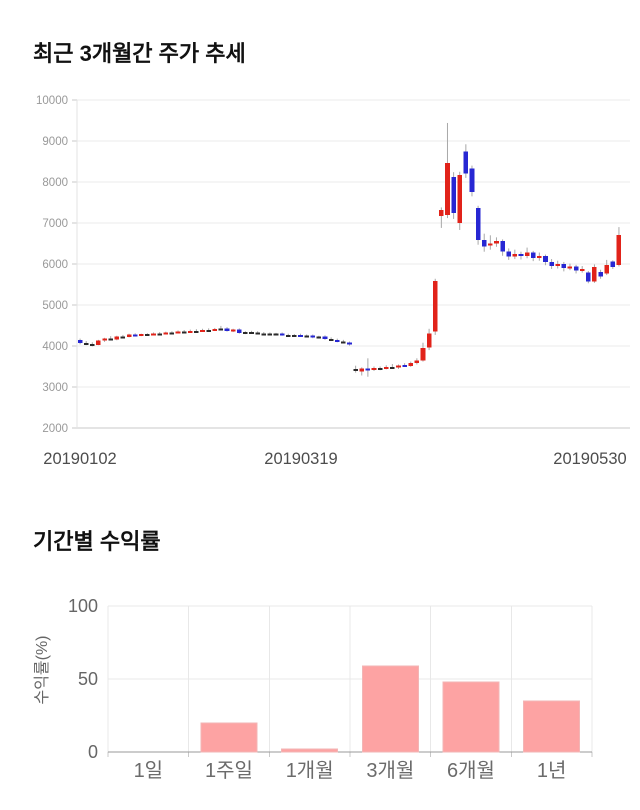  What do you see at coordinates (88, 679) in the screenshot?
I see `y-tick-label: 50` at bounding box center [88, 679].